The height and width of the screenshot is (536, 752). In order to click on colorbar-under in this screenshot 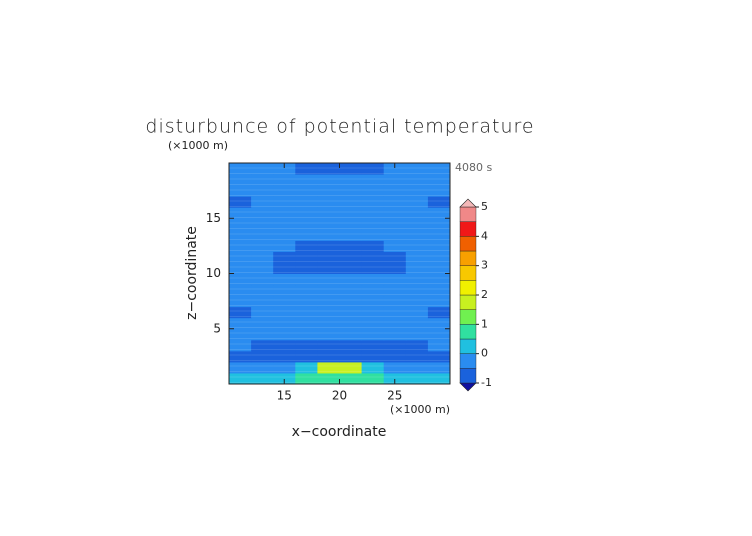, I will do `click(468, 387)`.